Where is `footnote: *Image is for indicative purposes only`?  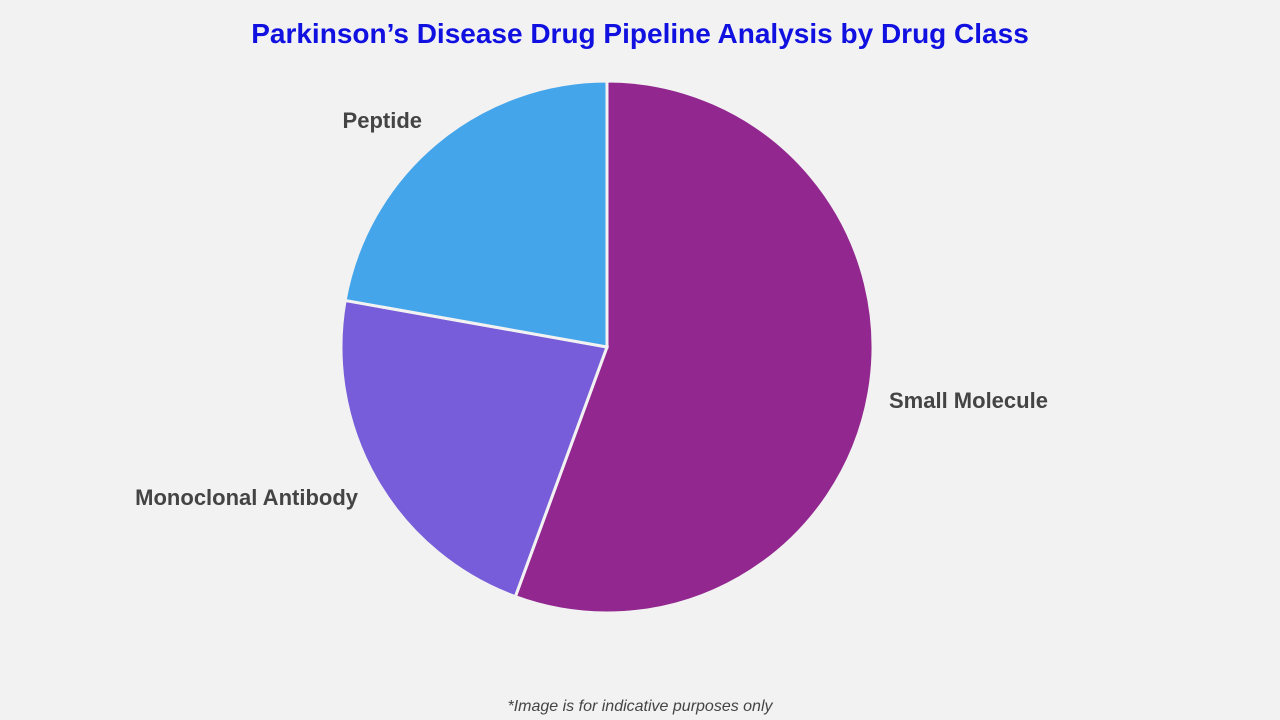
footnote: *Image is for indicative purposes only is located at coordinates (640, 706).